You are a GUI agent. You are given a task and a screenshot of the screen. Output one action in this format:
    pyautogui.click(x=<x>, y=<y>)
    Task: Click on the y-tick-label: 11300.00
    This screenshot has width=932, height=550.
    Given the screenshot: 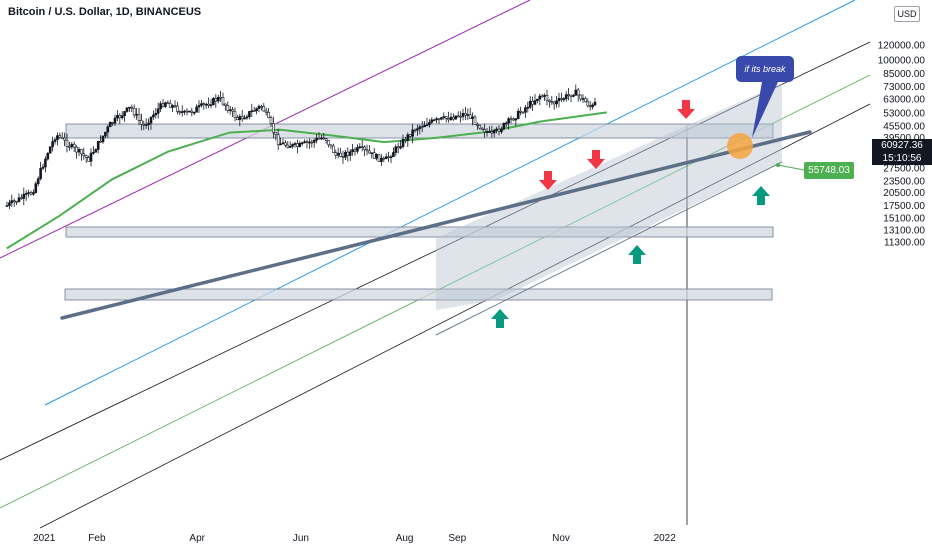 What is the action you would take?
    pyautogui.click(x=904, y=243)
    